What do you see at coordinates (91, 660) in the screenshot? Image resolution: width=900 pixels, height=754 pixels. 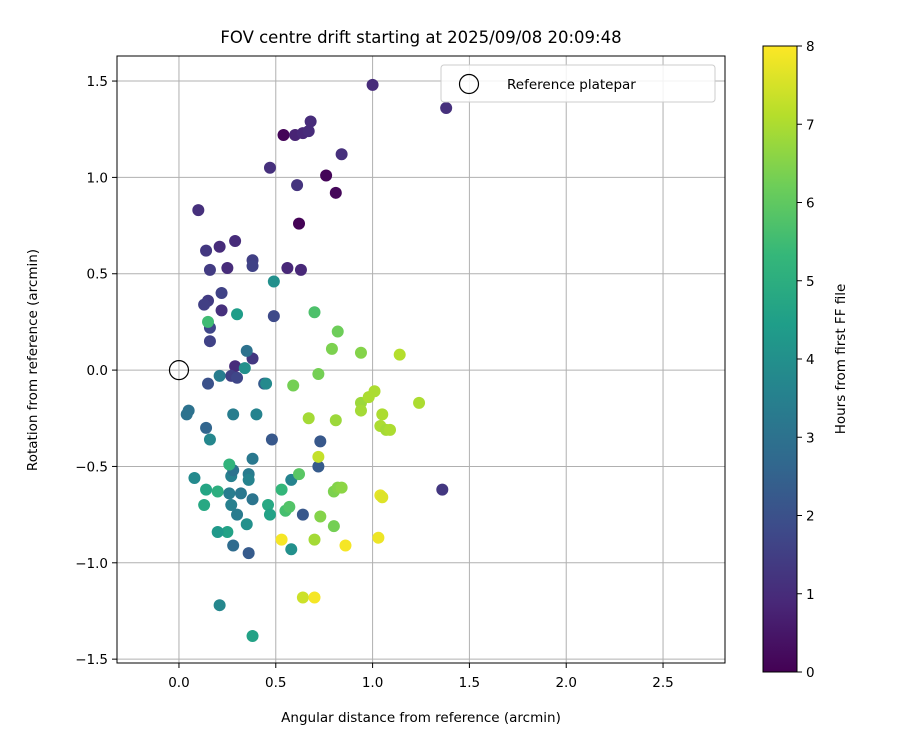 I see `y-tick-label: −1.5` at bounding box center [91, 660].